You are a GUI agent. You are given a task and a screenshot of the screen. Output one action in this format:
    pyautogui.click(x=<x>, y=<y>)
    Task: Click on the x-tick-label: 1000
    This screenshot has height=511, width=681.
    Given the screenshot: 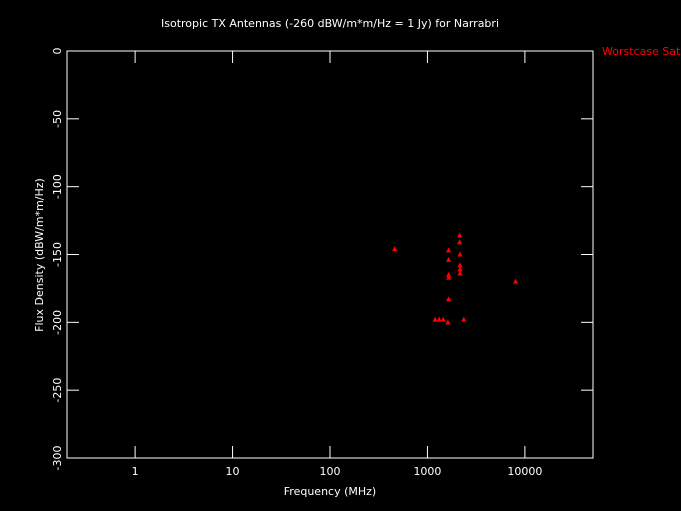 What is the action you would take?
    pyautogui.click(x=427, y=471)
    